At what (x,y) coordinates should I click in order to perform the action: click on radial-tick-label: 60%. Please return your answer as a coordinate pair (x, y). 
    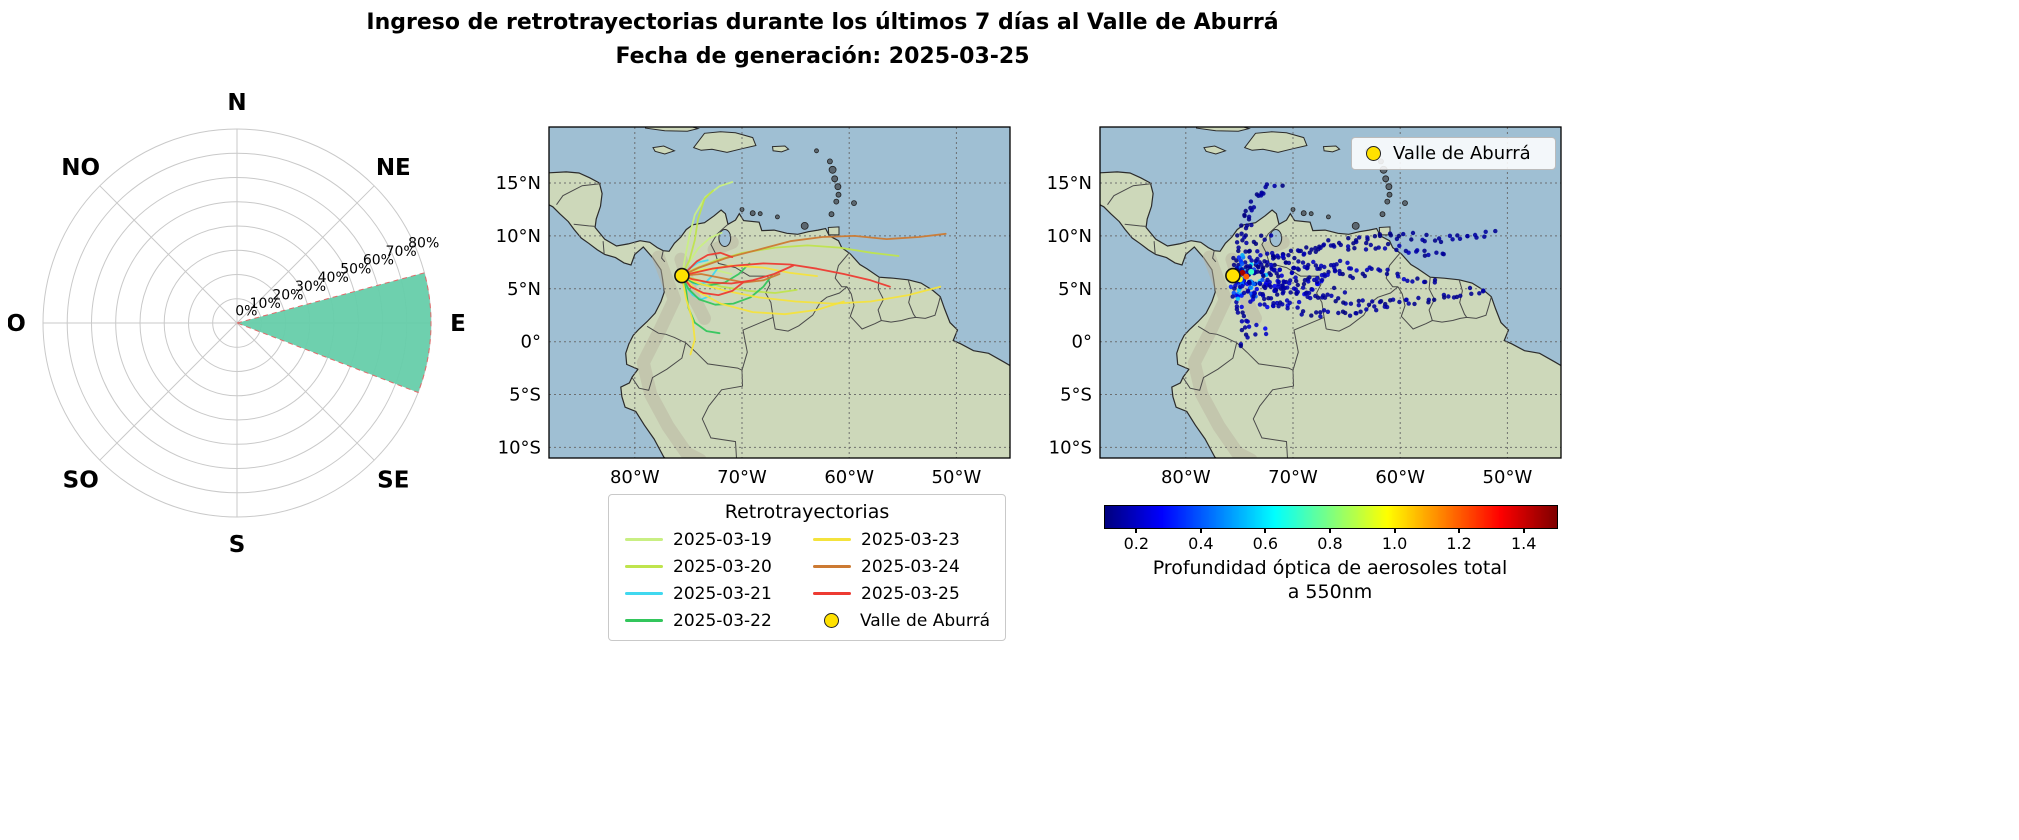
    Looking at the image, I should click on (378, 261).